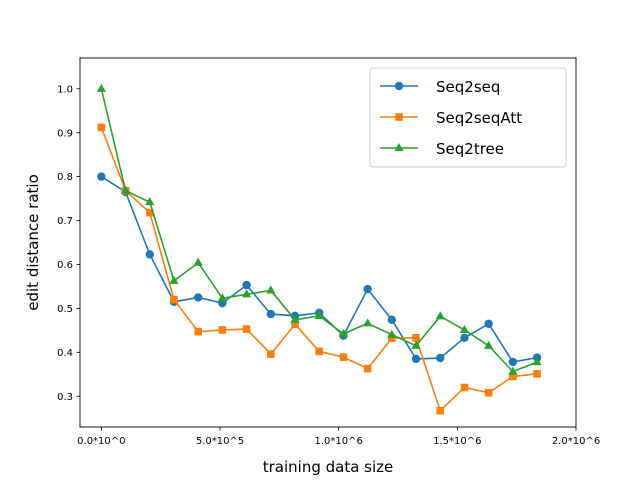  Describe the element at coordinates (65, 309) in the screenshot. I see `y-tick-label: 0.5` at that location.